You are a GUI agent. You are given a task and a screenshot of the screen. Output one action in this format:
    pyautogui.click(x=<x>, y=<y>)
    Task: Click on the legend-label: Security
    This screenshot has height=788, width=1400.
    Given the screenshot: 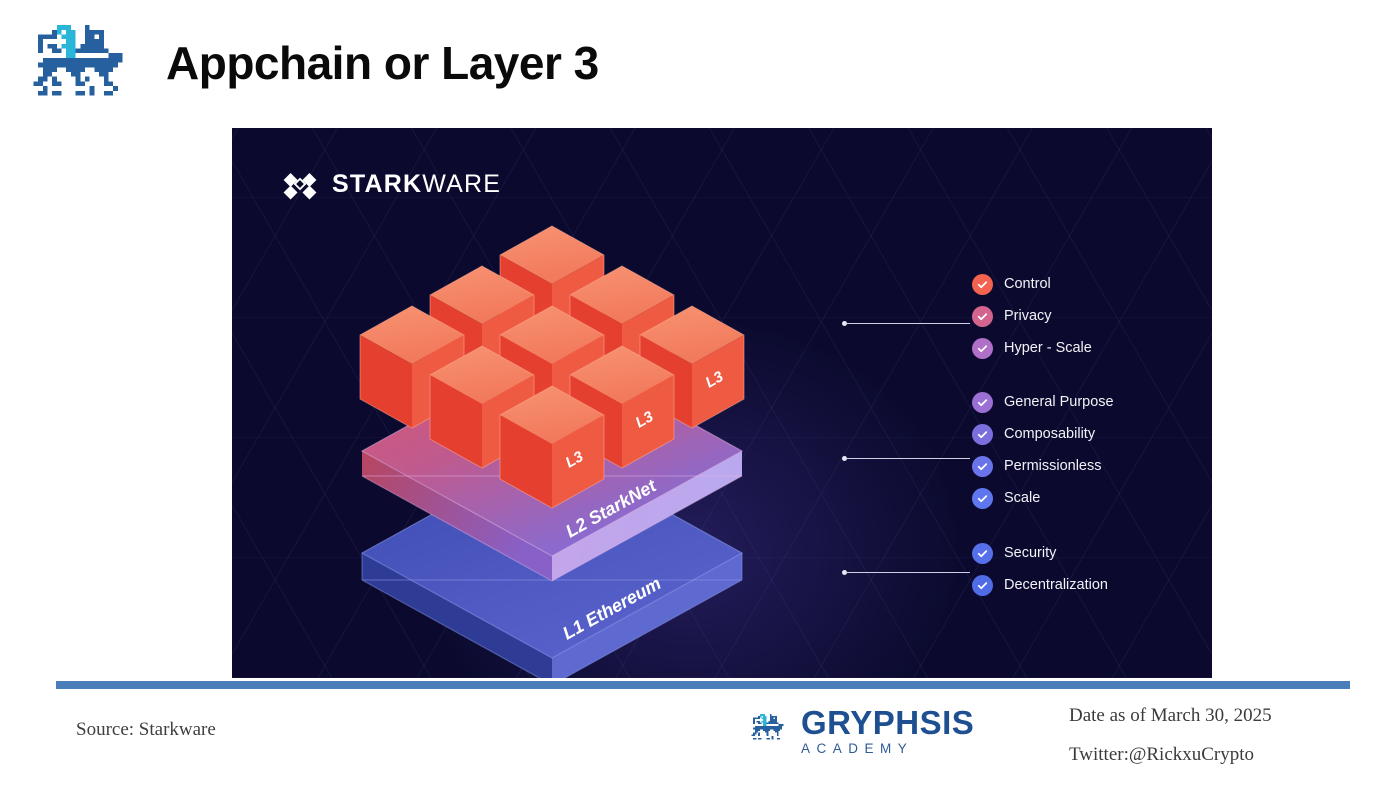 What is the action you would take?
    pyautogui.click(x=1030, y=553)
    